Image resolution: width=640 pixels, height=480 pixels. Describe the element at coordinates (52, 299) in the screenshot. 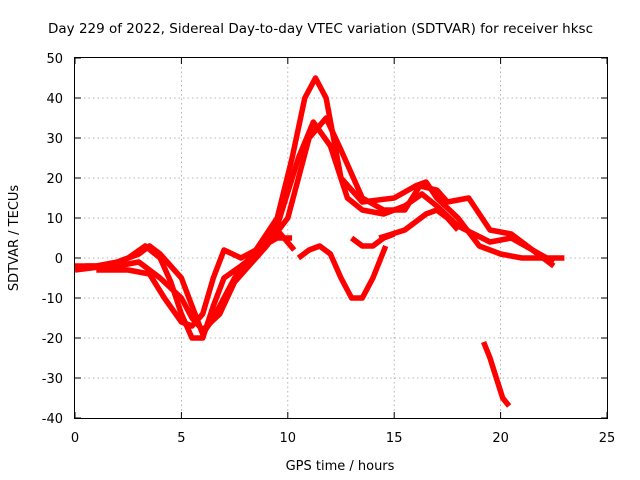

I see `y-tick-label: -10` at that location.